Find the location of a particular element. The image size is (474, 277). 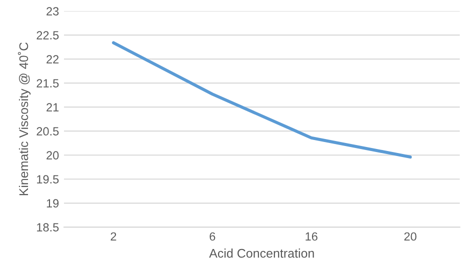

x-axis-title: Acid Concentration is located at coordinates (261, 253).